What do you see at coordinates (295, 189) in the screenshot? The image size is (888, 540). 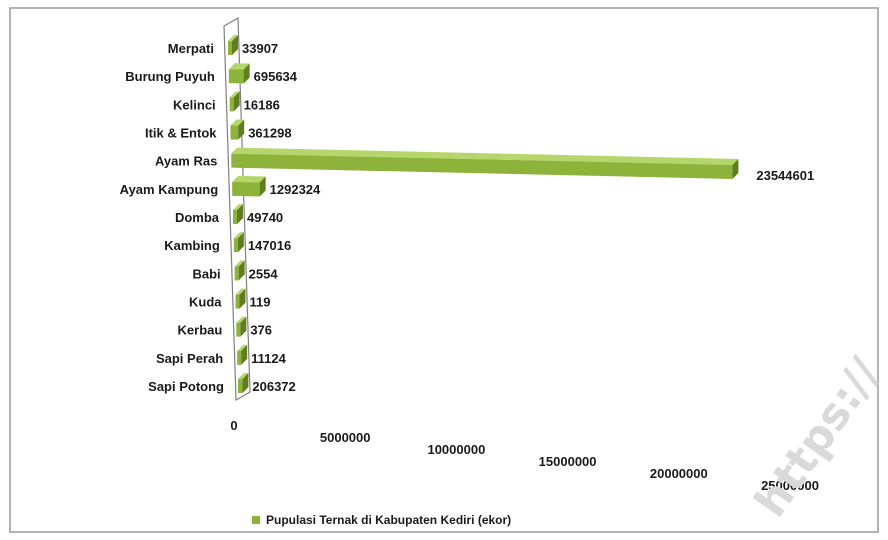 I see `value-label: 1292324` at bounding box center [295, 189].